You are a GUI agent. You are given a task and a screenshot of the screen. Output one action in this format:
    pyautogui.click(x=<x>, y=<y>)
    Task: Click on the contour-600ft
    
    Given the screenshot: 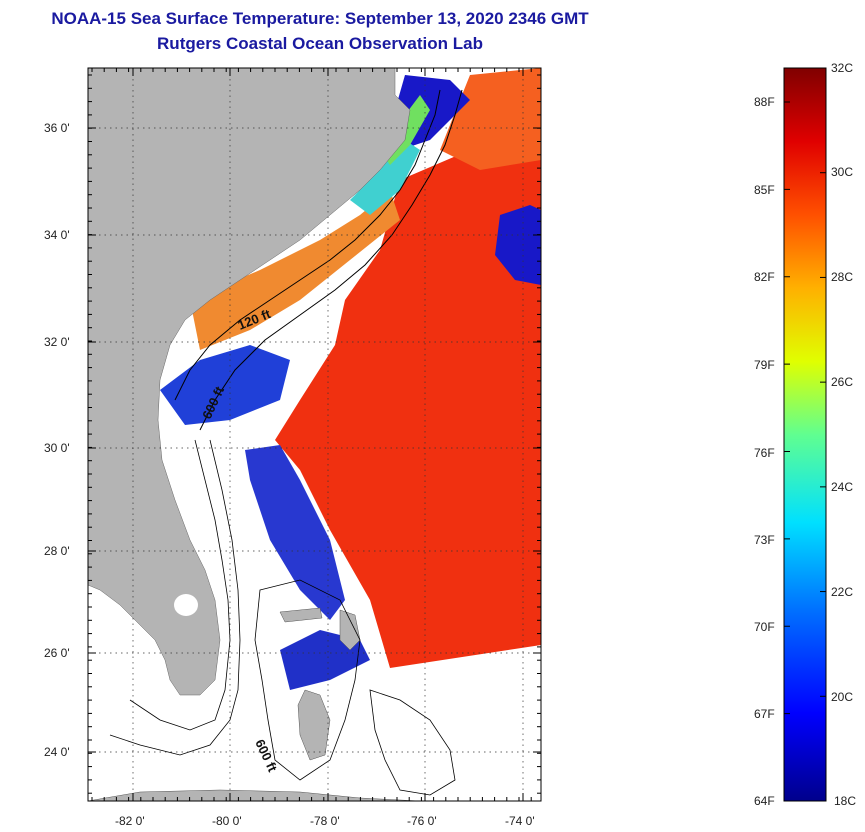 What is the action you would take?
    pyautogui.click(x=331, y=260)
    